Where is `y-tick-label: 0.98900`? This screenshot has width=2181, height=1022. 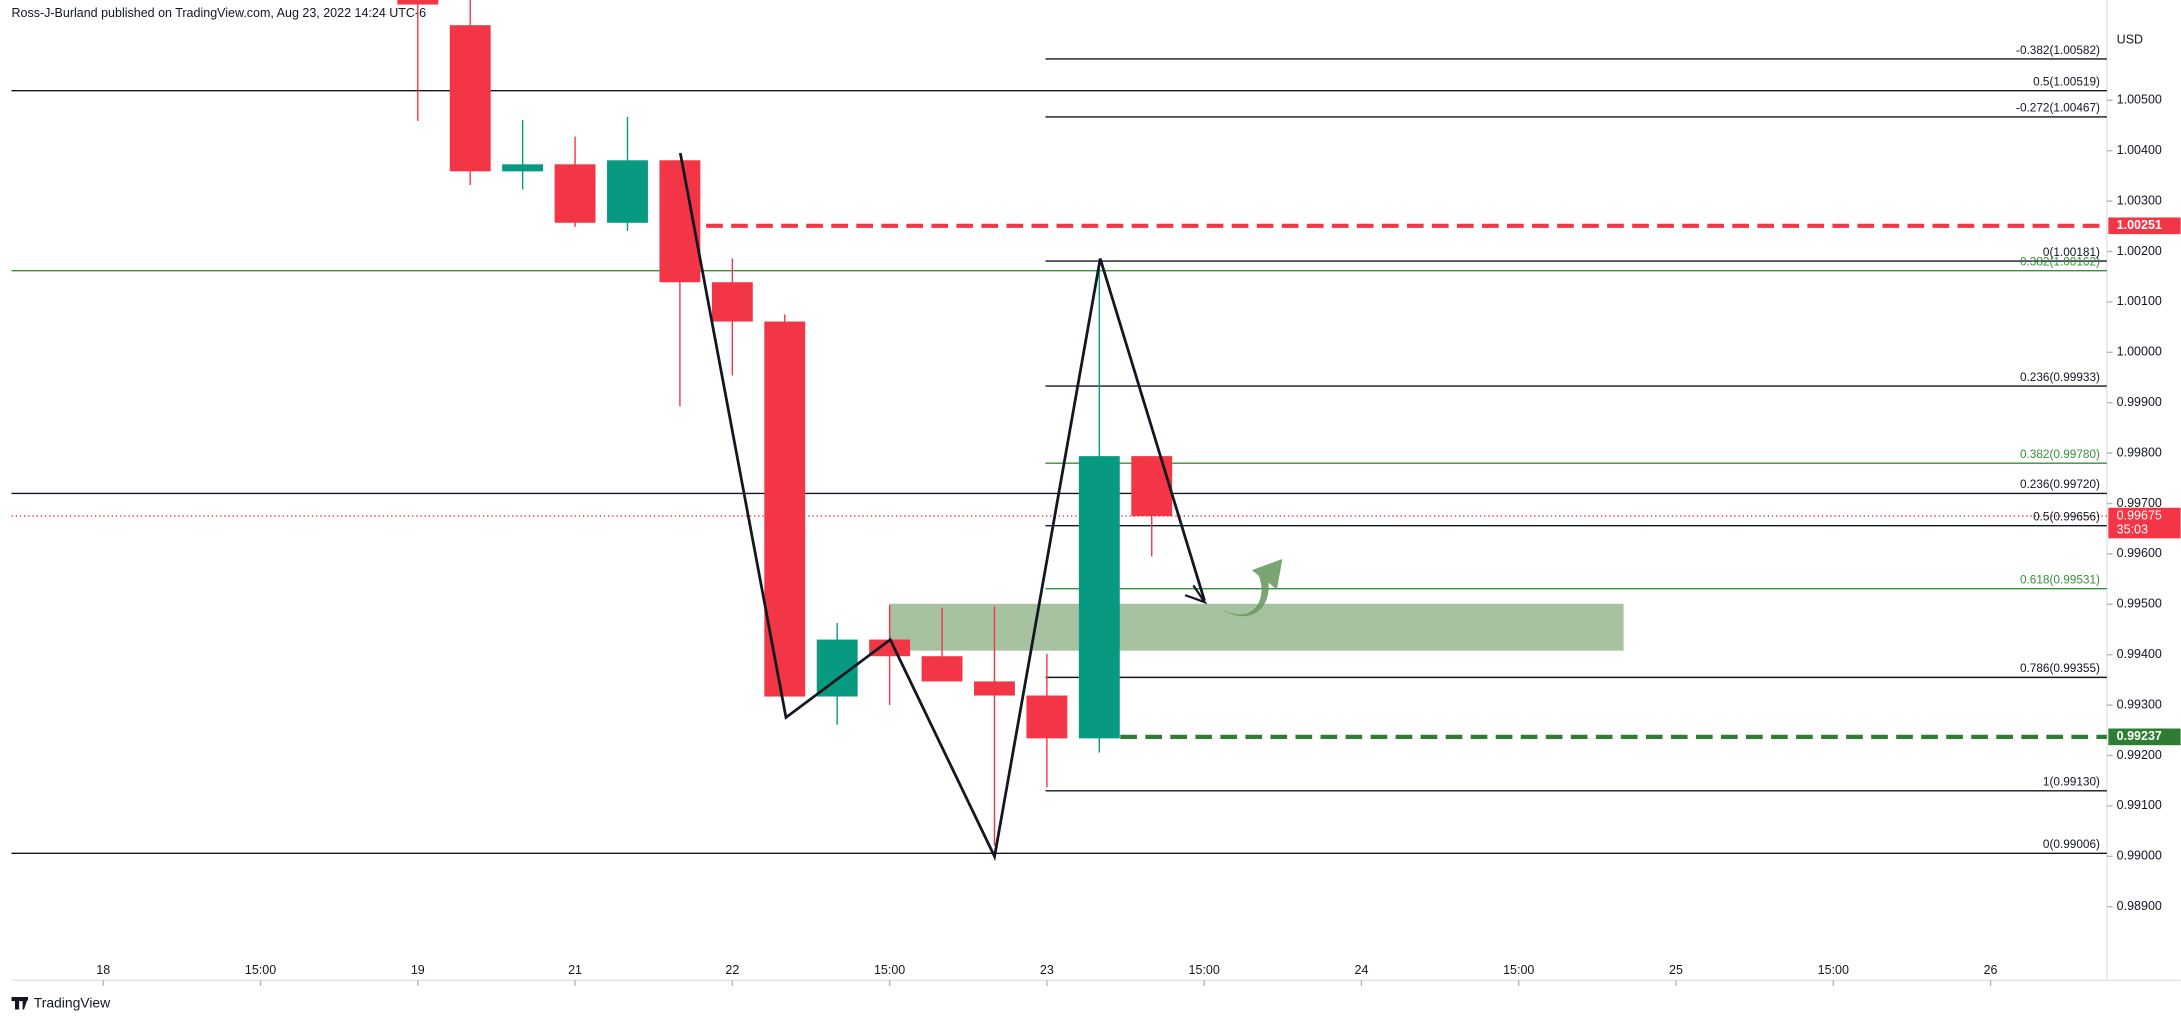
y-tick-label: 0.98900 is located at coordinates (2139, 906).